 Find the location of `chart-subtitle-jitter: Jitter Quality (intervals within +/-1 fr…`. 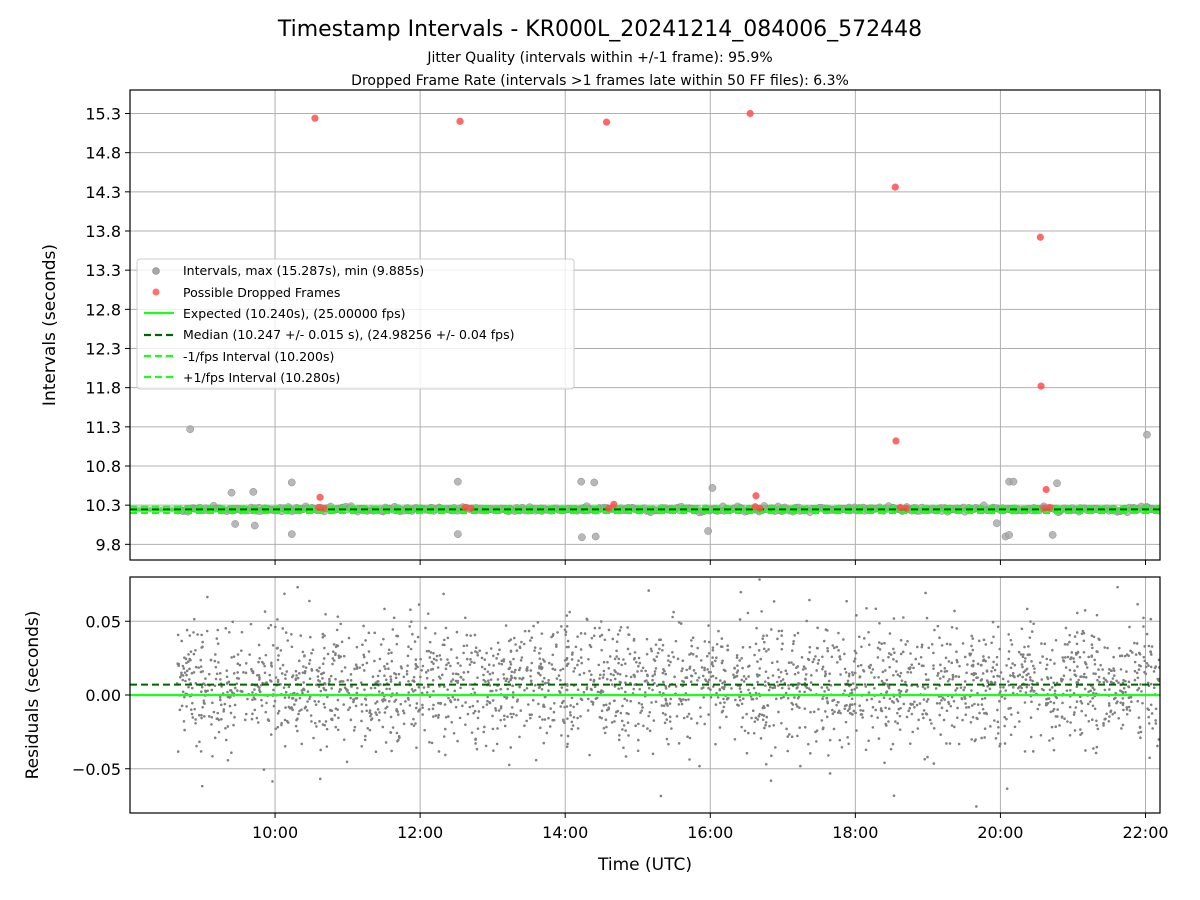

chart-subtitle-jitter: Jitter Quality (intervals within +/-1 fr… is located at coordinates (599, 58).